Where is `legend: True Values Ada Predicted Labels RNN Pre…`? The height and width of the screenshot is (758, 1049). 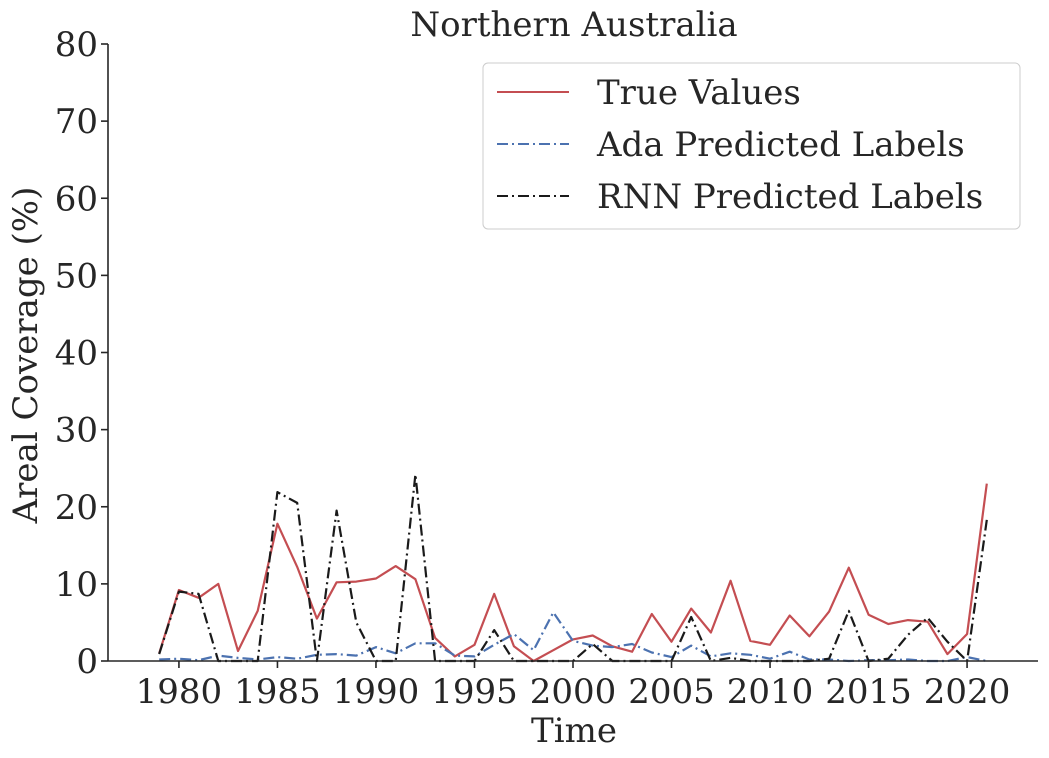
legend: True Values Ada Predicted Labels RNN Pre… is located at coordinates (751, 146).